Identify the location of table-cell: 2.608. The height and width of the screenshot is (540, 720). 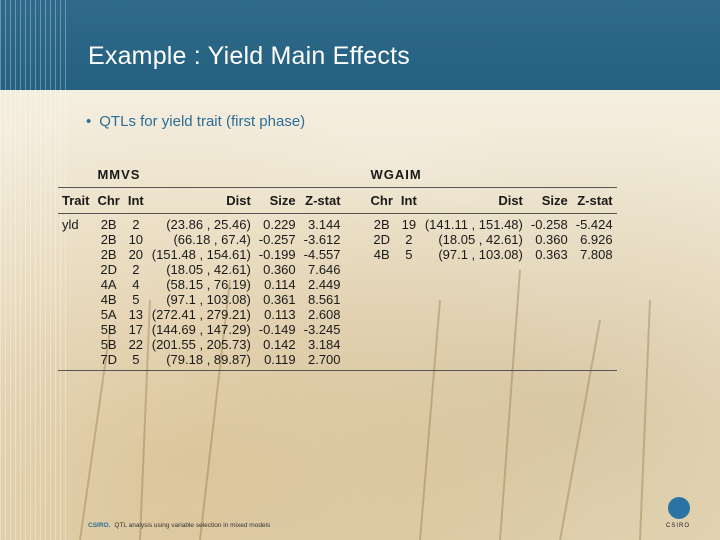
(324, 314).